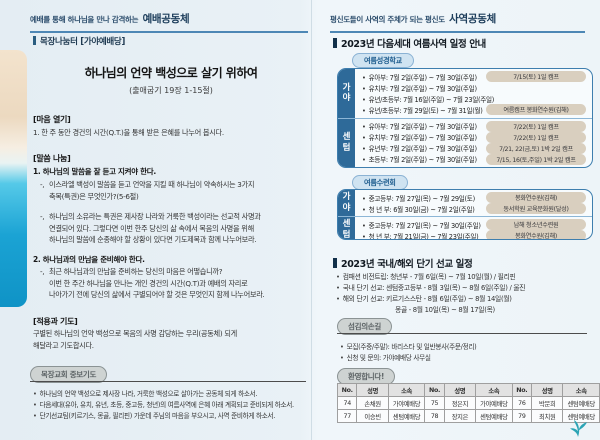 The height and width of the screenshot is (440, 600). Describe the element at coordinates (536, 208) in the screenshot. I see `camp-badge: 동서학원 교육문화원(달성)` at that location.